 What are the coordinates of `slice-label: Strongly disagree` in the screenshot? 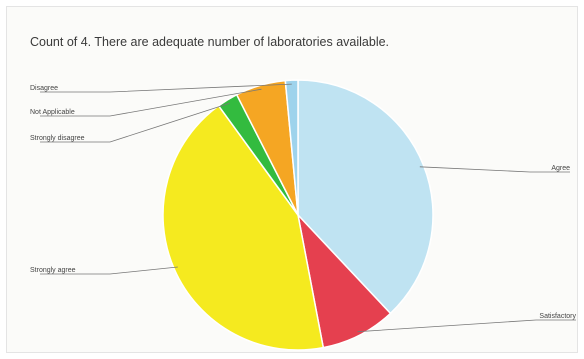 It's located at (57, 138).